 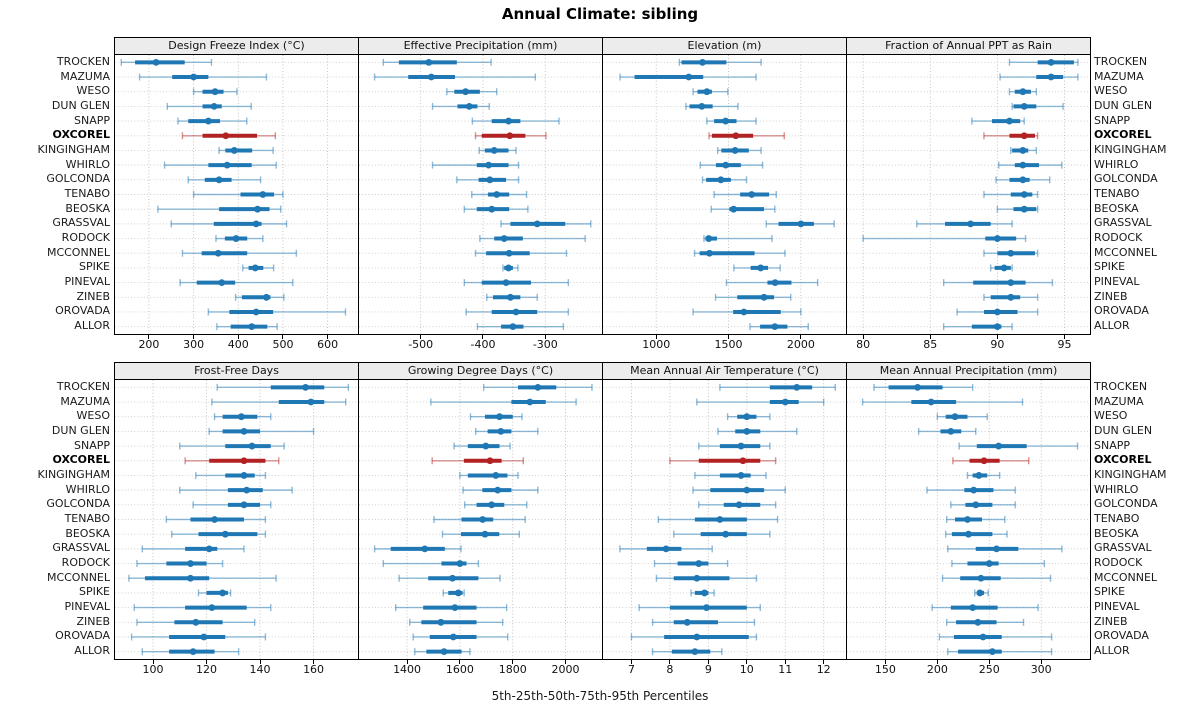 I want to click on series-mcconnel, so click(x=1011, y=253).